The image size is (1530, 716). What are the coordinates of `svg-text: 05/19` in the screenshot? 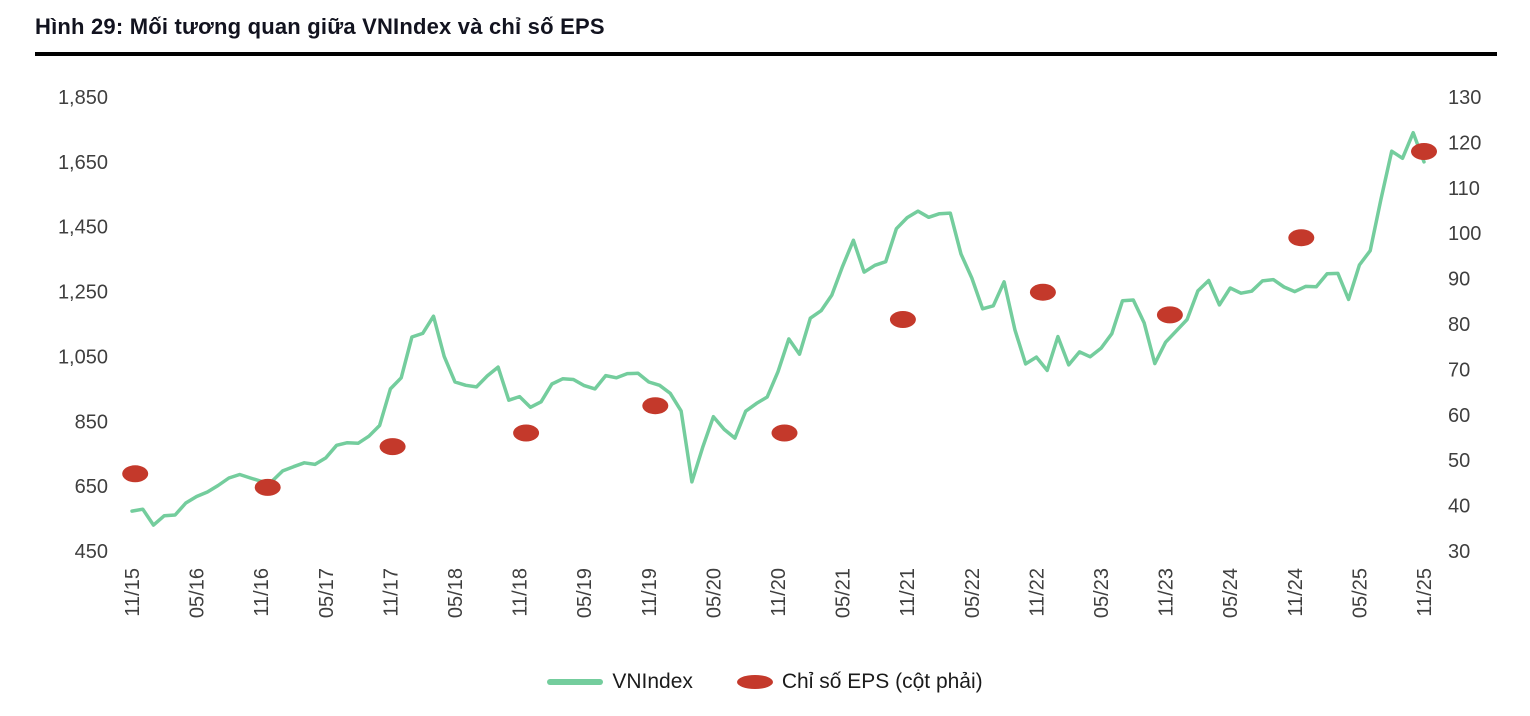 It's located at (585, 593).